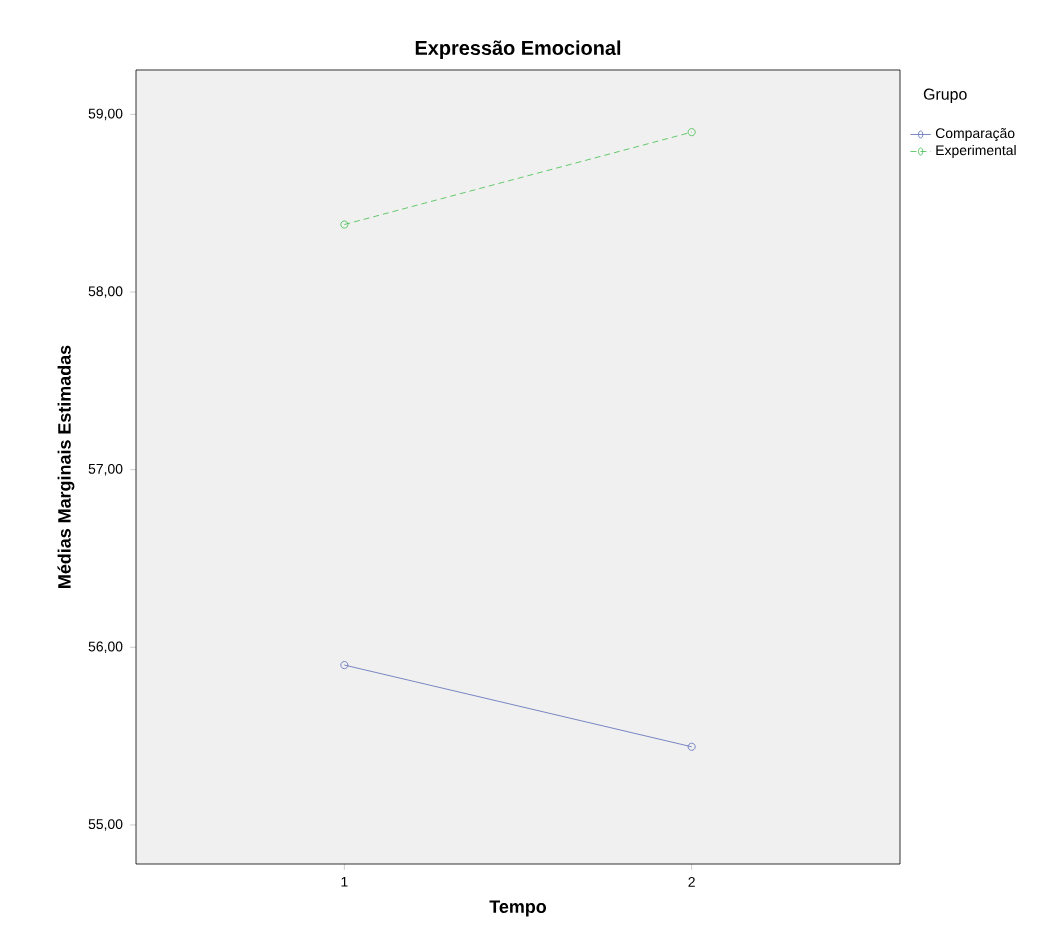 The width and height of the screenshot is (1060, 948). Describe the element at coordinates (518, 49) in the screenshot. I see `chart-title: Expressão Emocional` at that location.